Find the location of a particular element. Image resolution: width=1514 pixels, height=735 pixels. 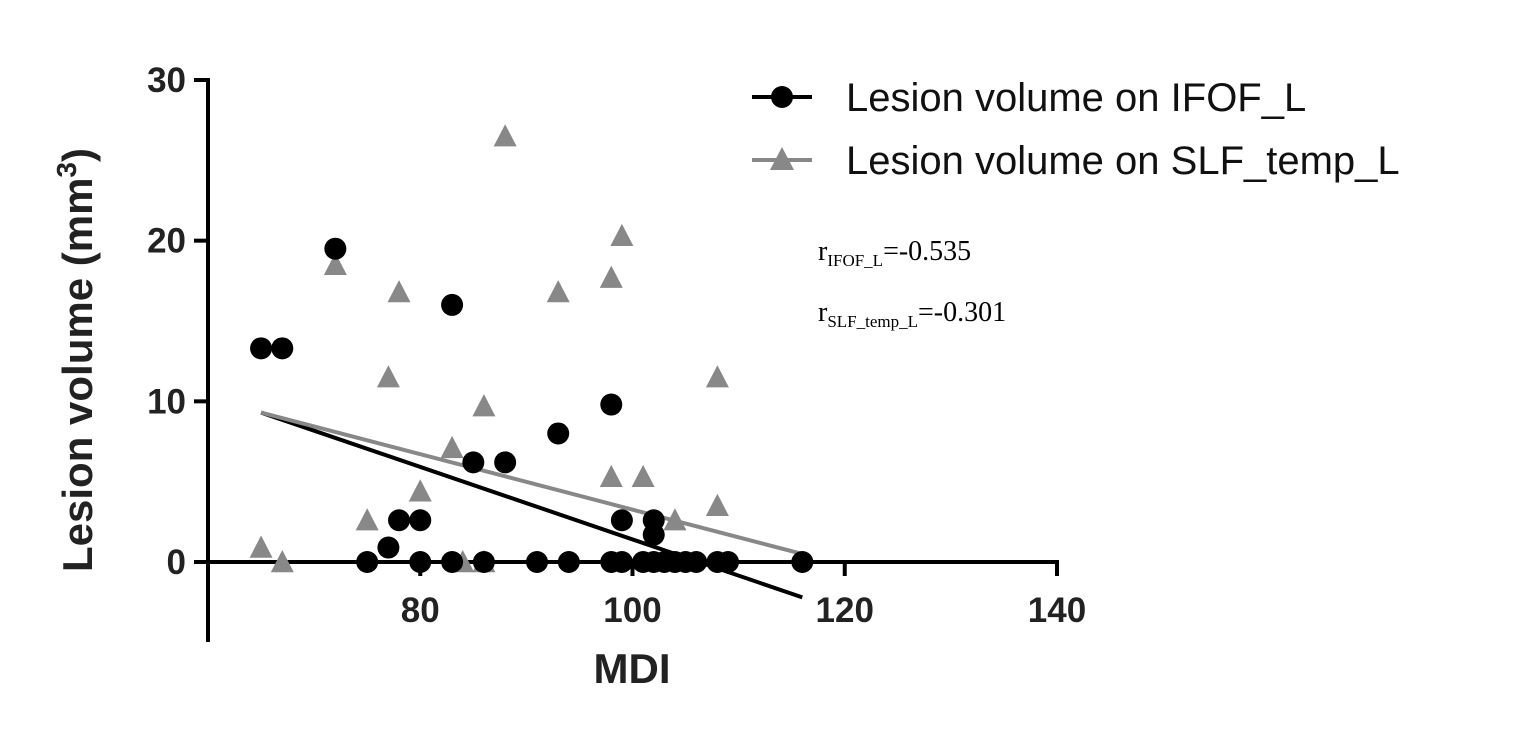

y-axis-title-text: Lesion volume (mm is located at coordinates (77, 375).